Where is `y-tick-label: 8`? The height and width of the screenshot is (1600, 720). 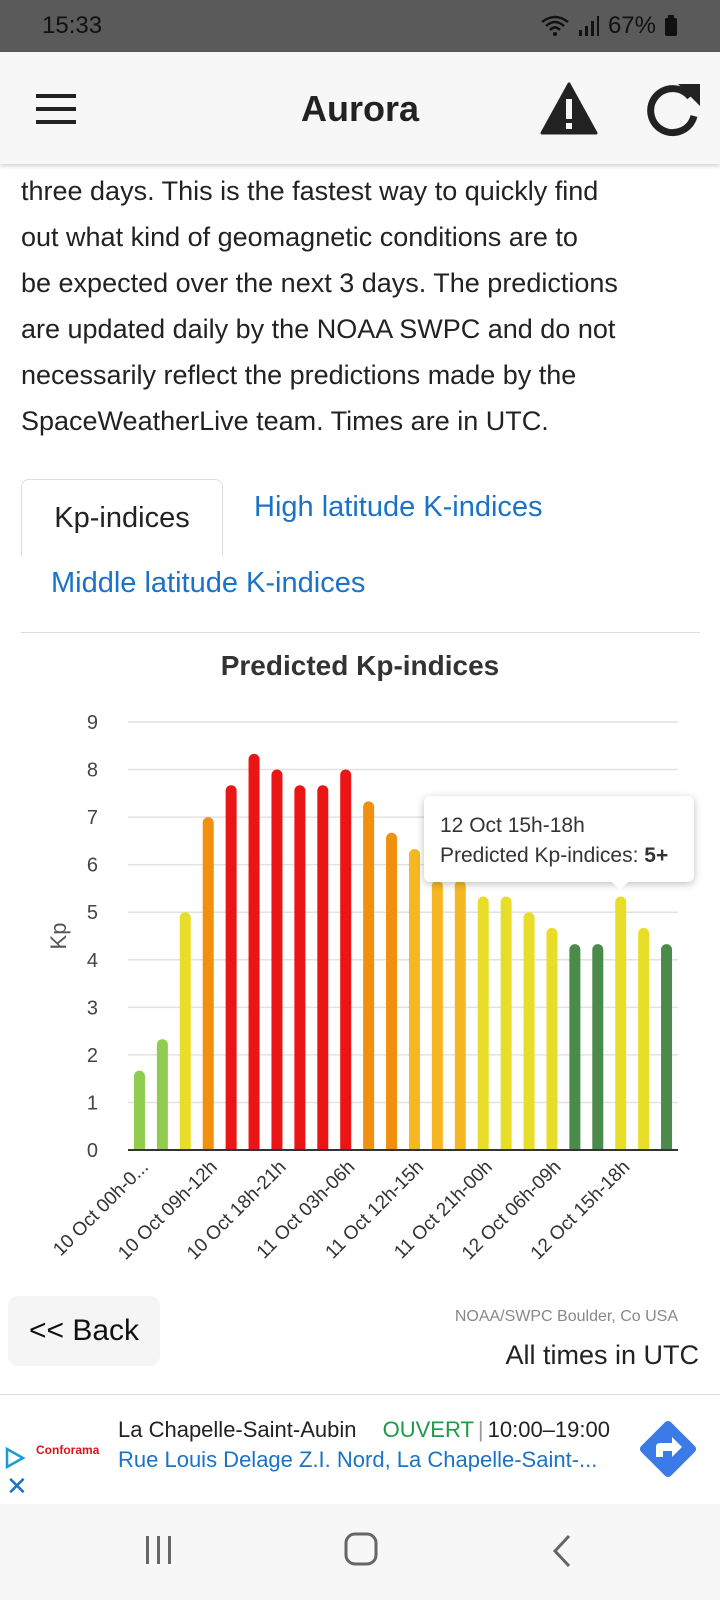 y-tick-label: 8 is located at coordinates (92, 771).